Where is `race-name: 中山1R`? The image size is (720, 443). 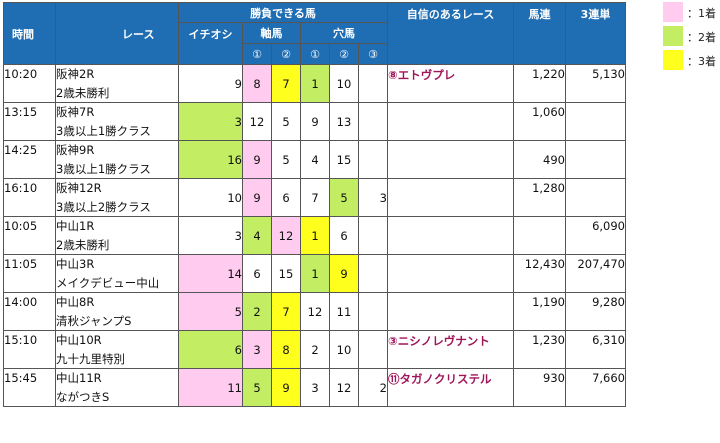 race-name: 中山1R is located at coordinates (117, 226).